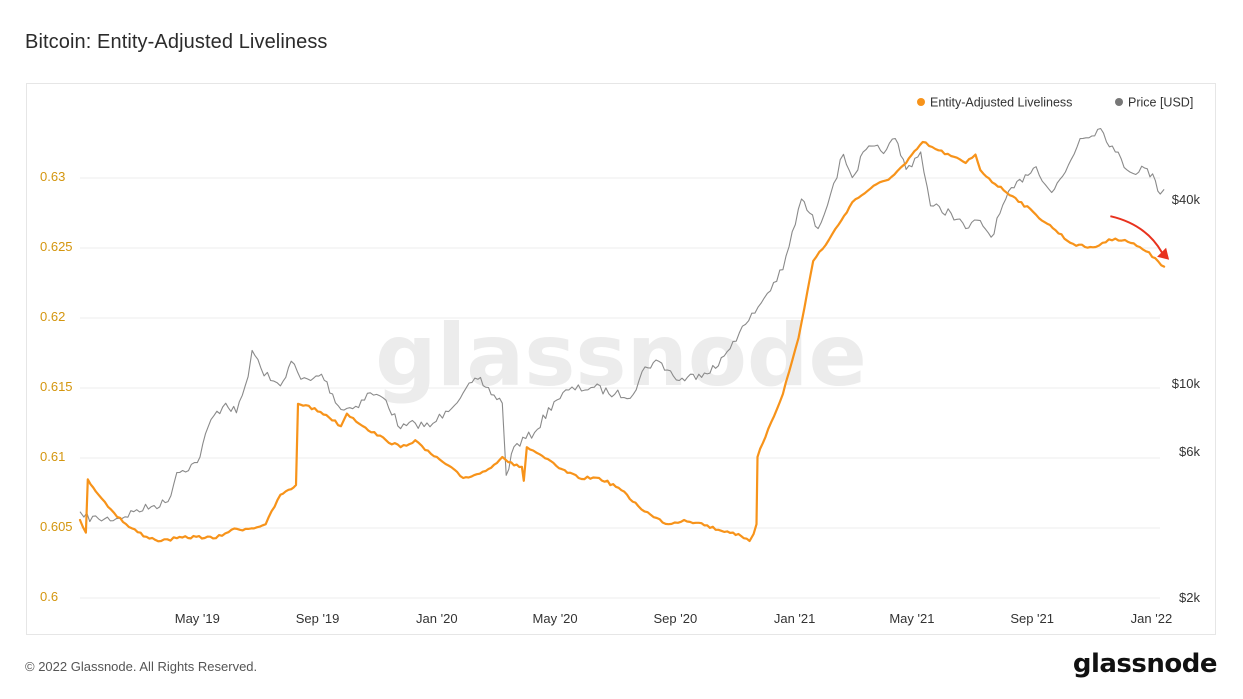 Image resolution: width=1243 pixels, height=699 pixels. I want to click on right-tick-label: $40k, so click(1186, 199).